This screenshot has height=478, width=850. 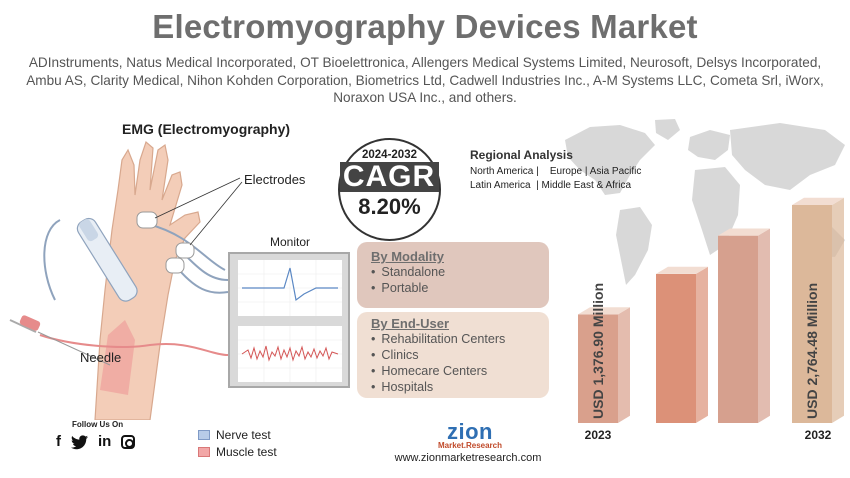 I want to click on regional-line-1: North America | Europe | Asia Pacific, so click(x=556, y=171).